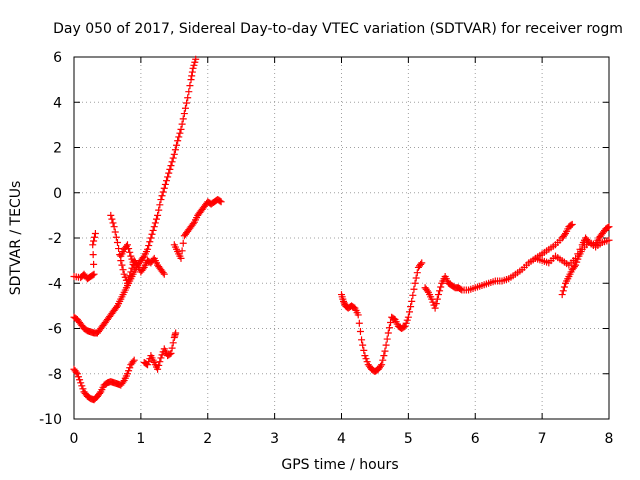 The image size is (640, 480). What do you see at coordinates (207, 439) in the screenshot?
I see `x-tick-label: 2` at bounding box center [207, 439].